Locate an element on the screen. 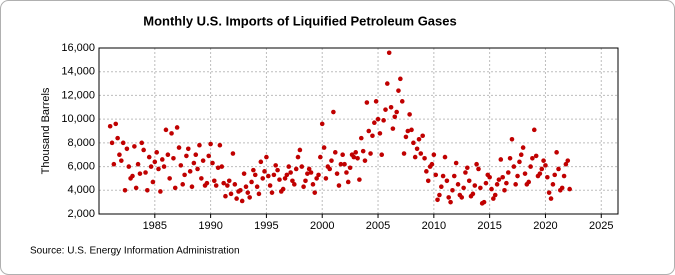  y-tick-label: 10,000 is located at coordinates (78, 119).